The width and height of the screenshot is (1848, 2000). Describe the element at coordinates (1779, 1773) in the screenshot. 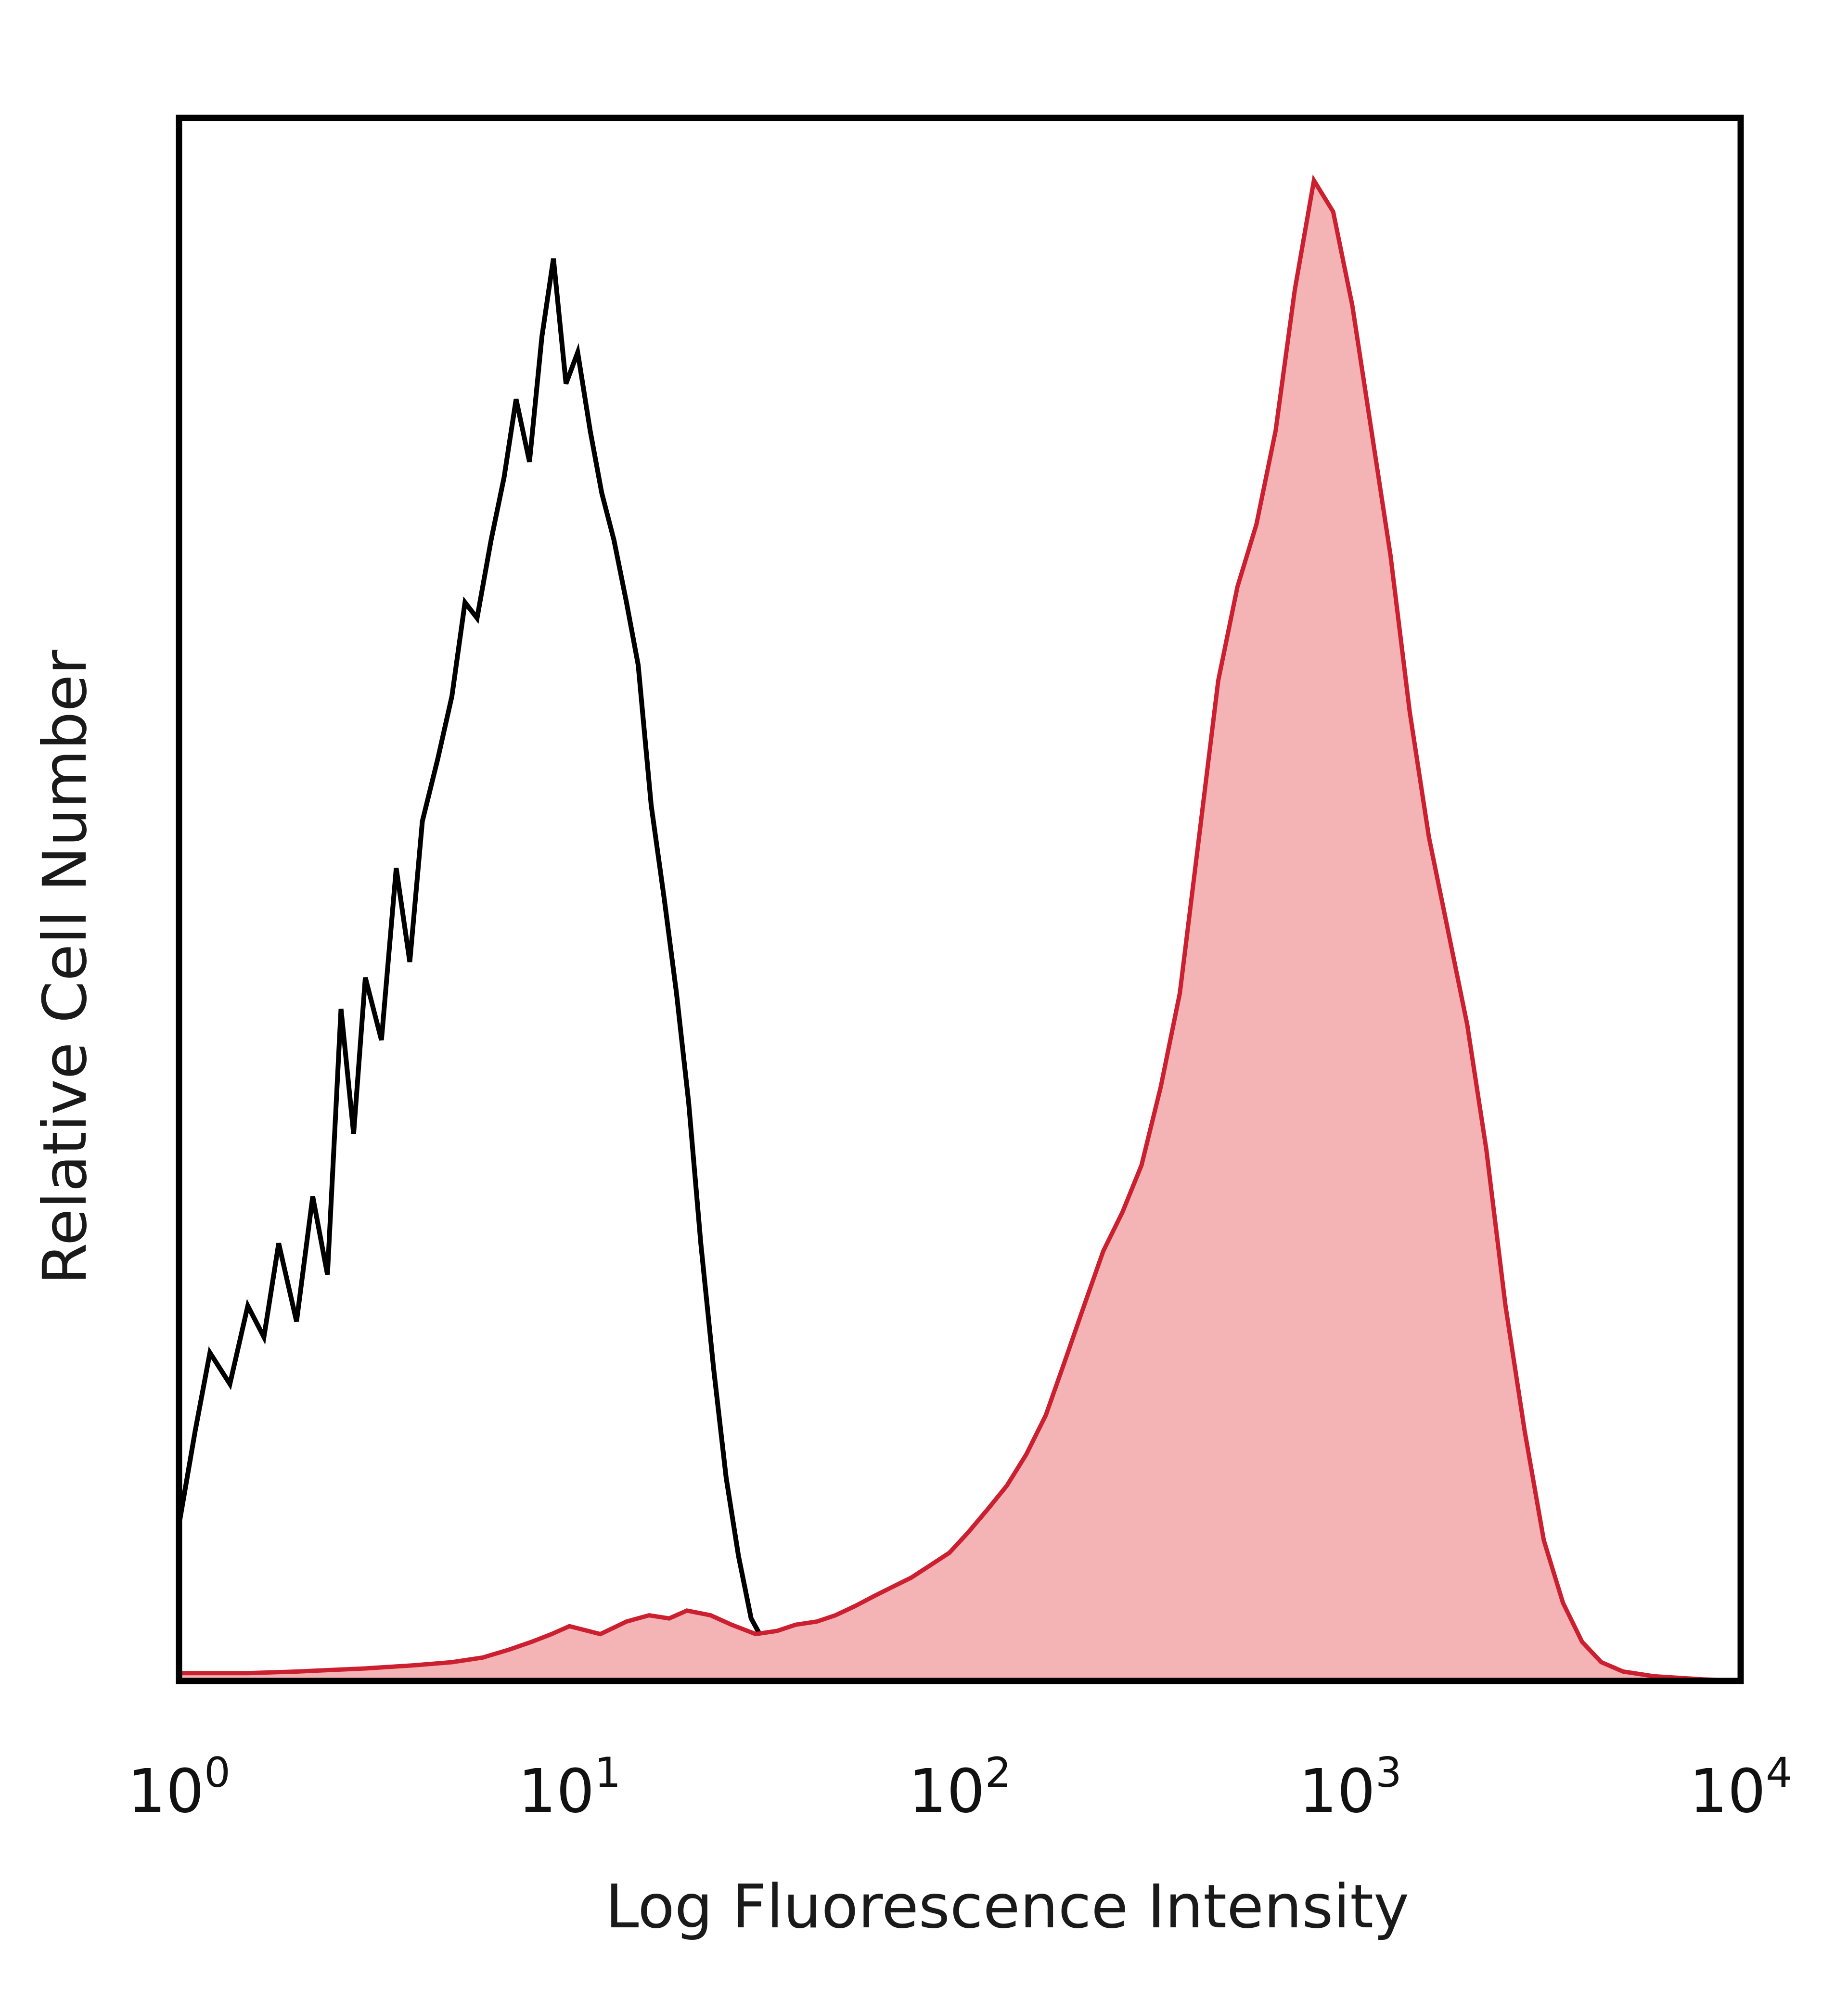

I see `x-tick-exponent: 4` at that location.